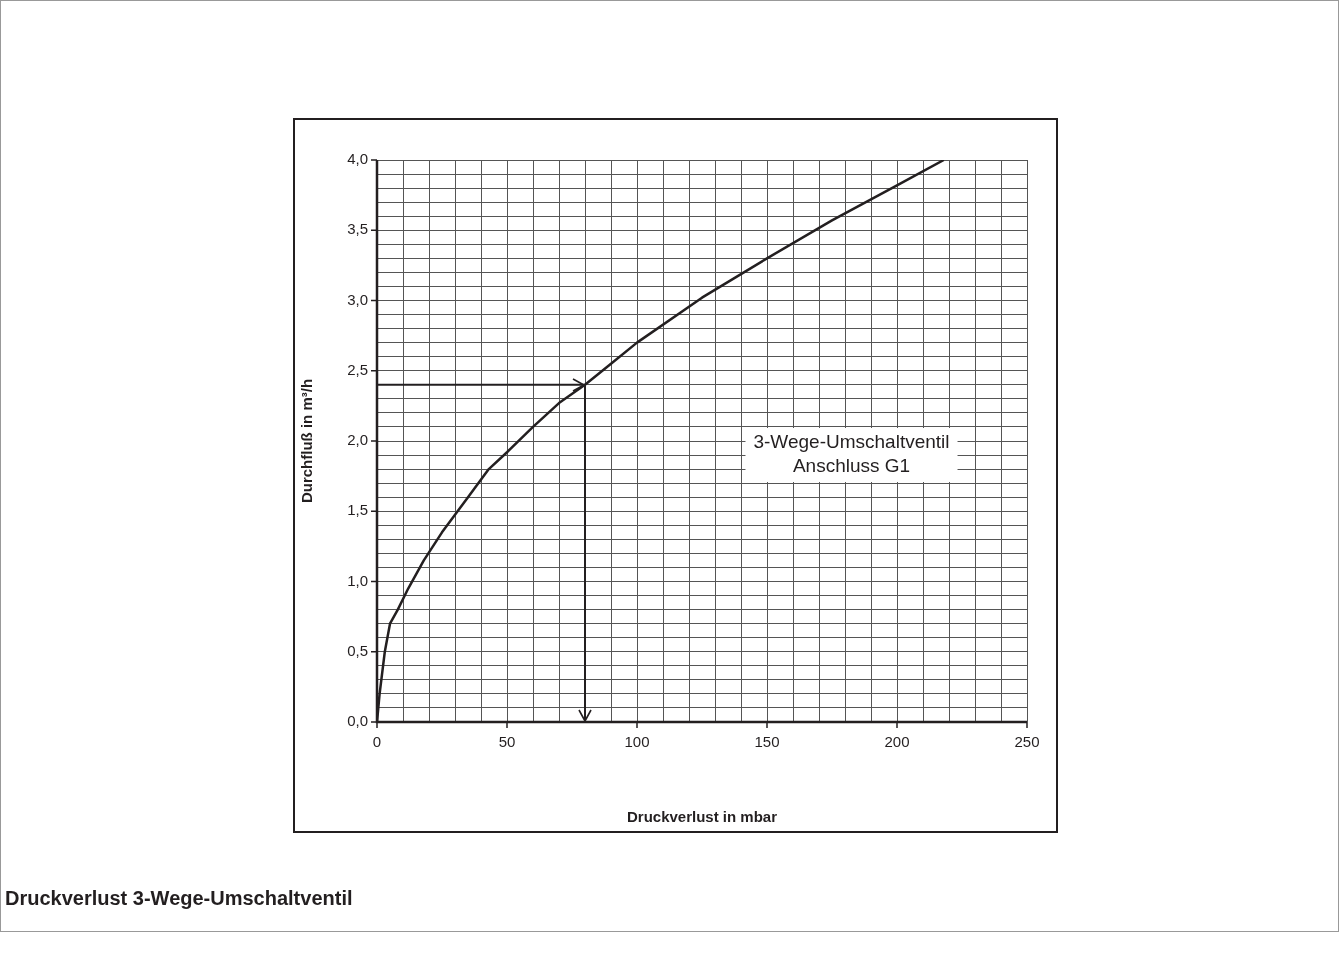 The height and width of the screenshot is (969, 1339). Describe the element at coordinates (377, 742) in the screenshot. I see `x-tick-label: 0` at that location.